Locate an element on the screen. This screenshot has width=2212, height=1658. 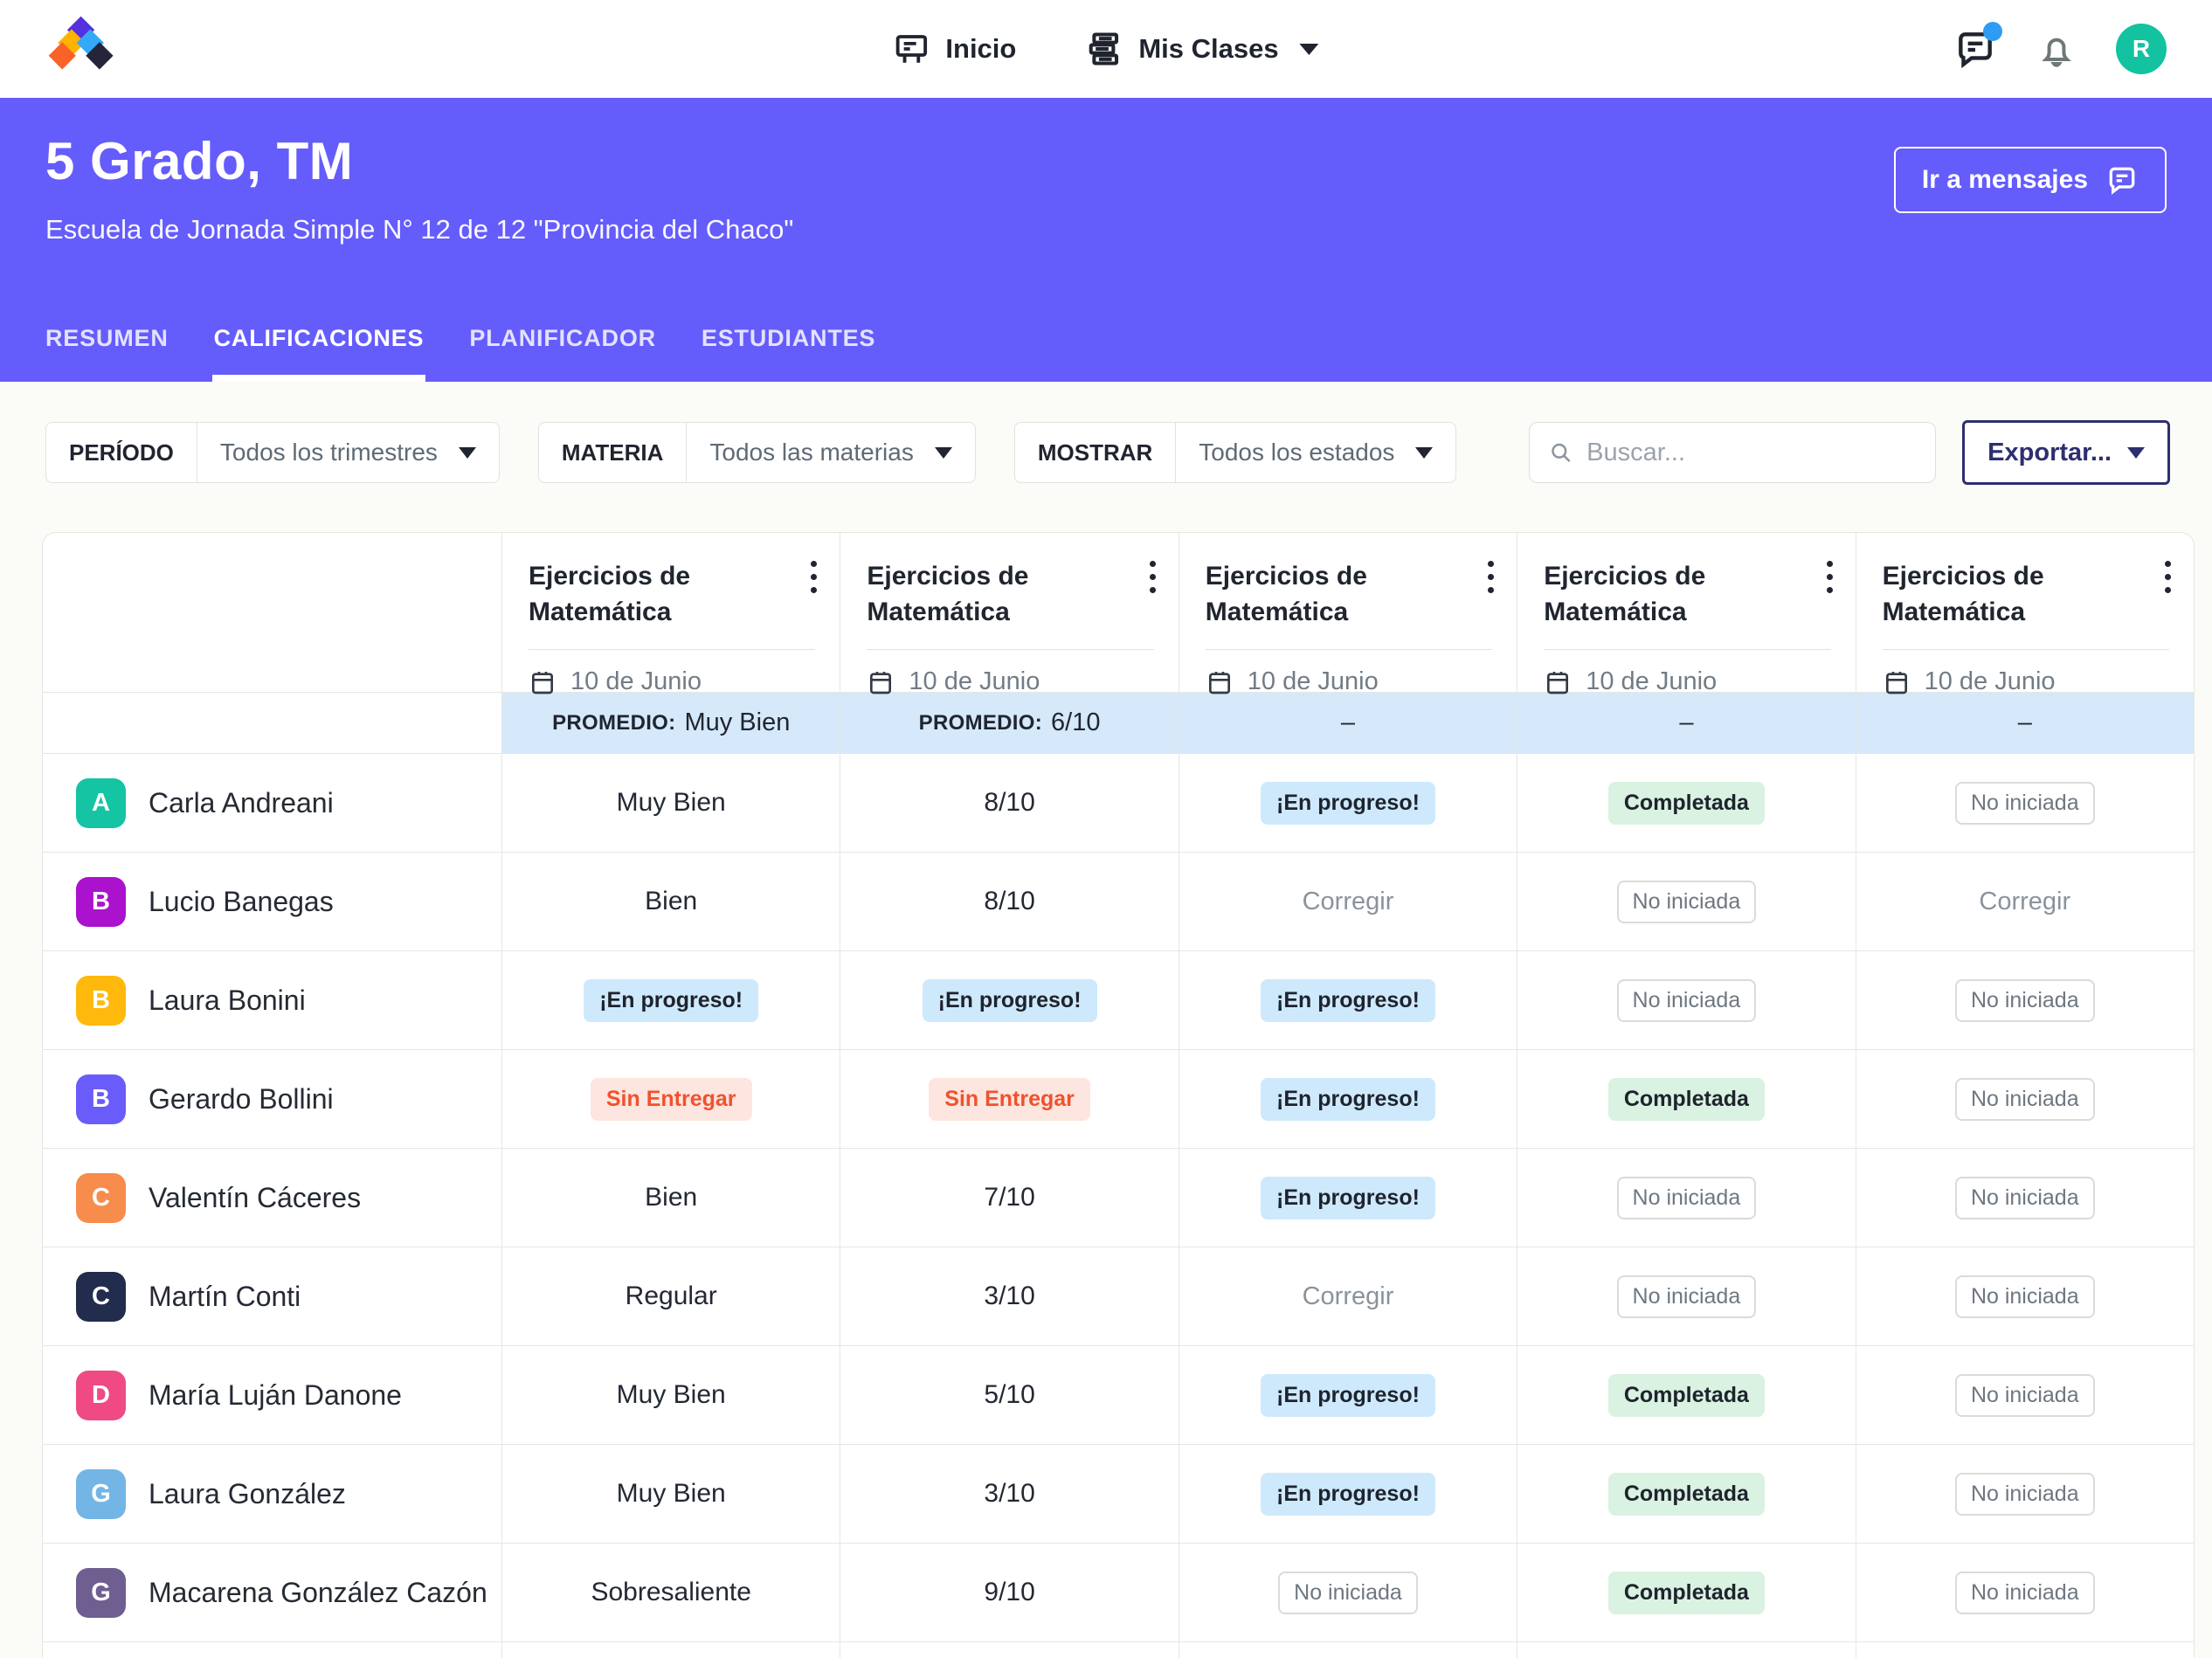
student-row: D María Luján Danone is located at coordinates (272, 1394).